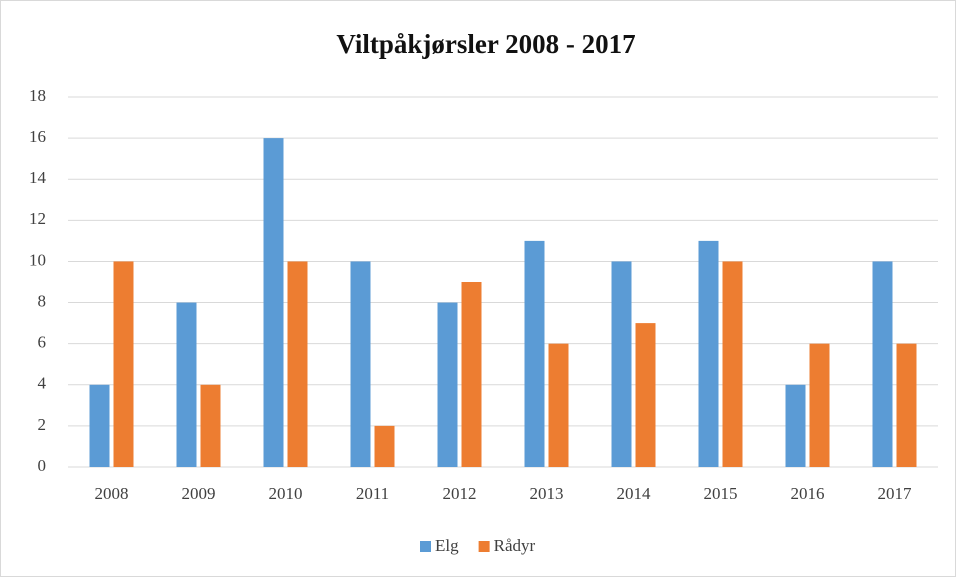 The width and height of the screenshot is (957, 578). Describe the element at coordinates (42, 424) in the screenshot. I see `y-tick-label: 2` at that location.